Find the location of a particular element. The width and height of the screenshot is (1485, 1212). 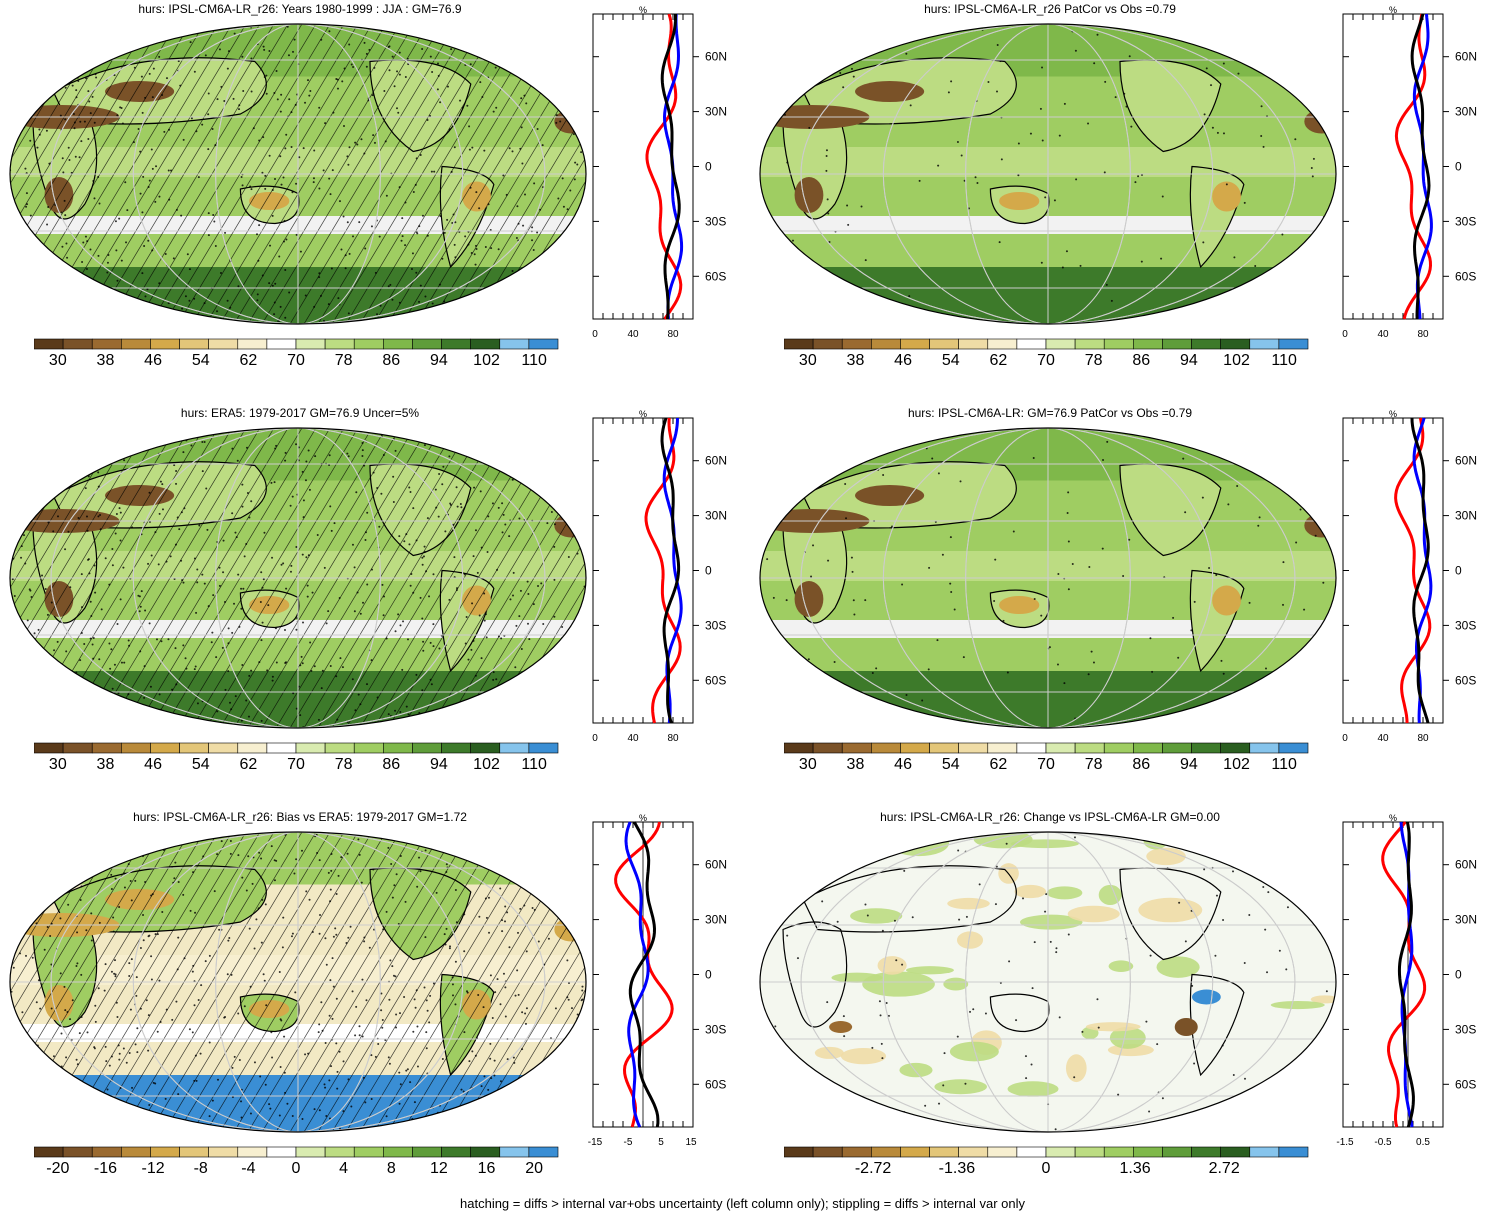

colorbar-tick-label: -1.36 is located at coordinates (957, 1168).